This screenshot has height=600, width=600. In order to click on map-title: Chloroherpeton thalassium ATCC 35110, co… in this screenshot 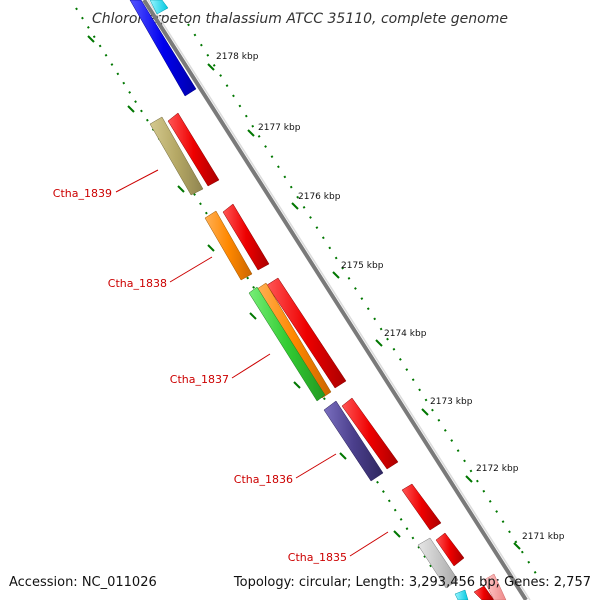, I will do `click(300, 19)`.